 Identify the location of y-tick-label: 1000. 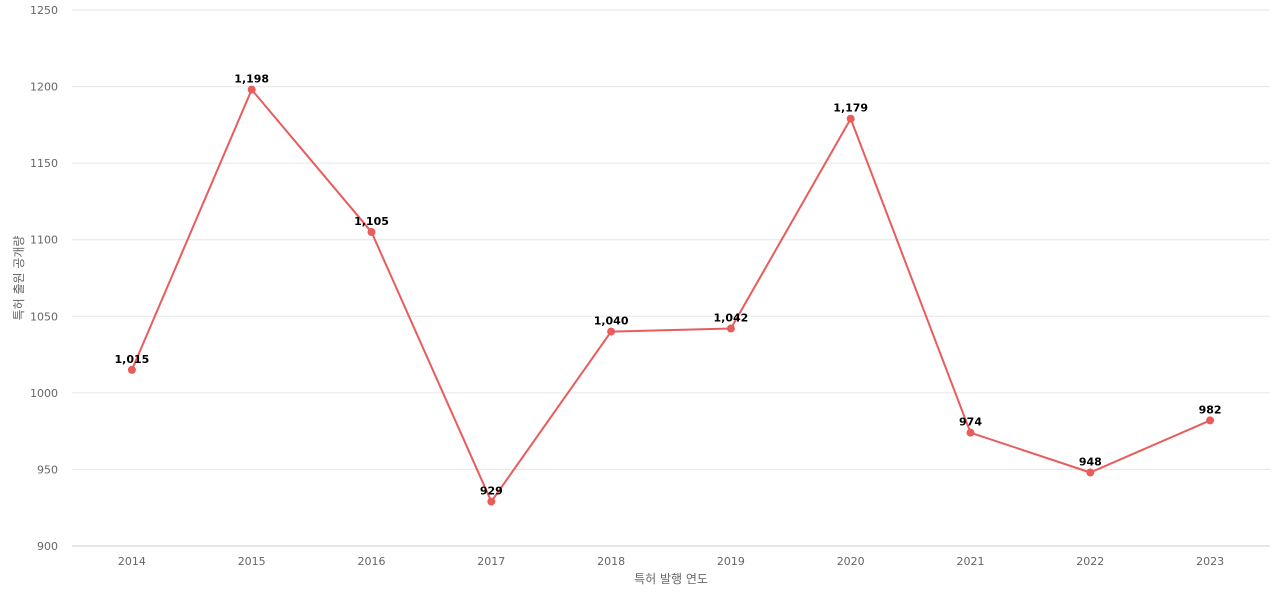
(44, 393).